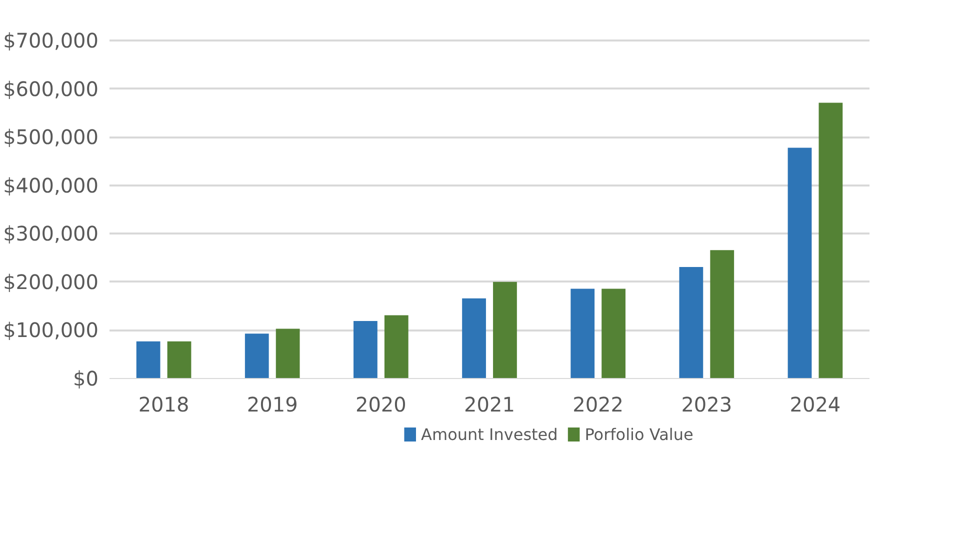 The height and width of the screenshot is (551, 970). I want to click on y-tick-label: $0, so click(86, 378).